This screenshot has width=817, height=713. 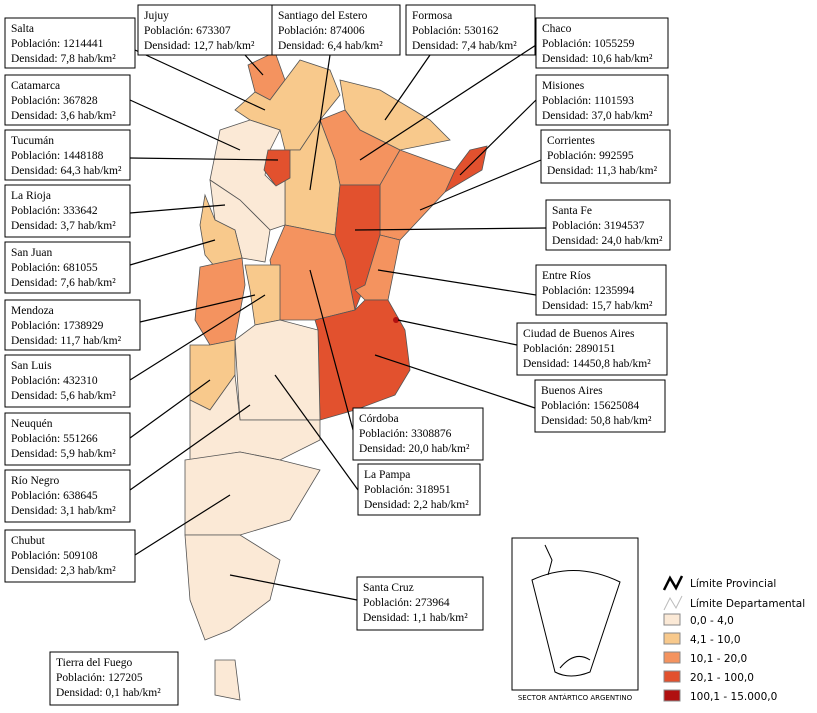 What do you see at coordinates (576, 623) in the screenshot?
I see `antarctic-sector` at bounding box center [576, 623].